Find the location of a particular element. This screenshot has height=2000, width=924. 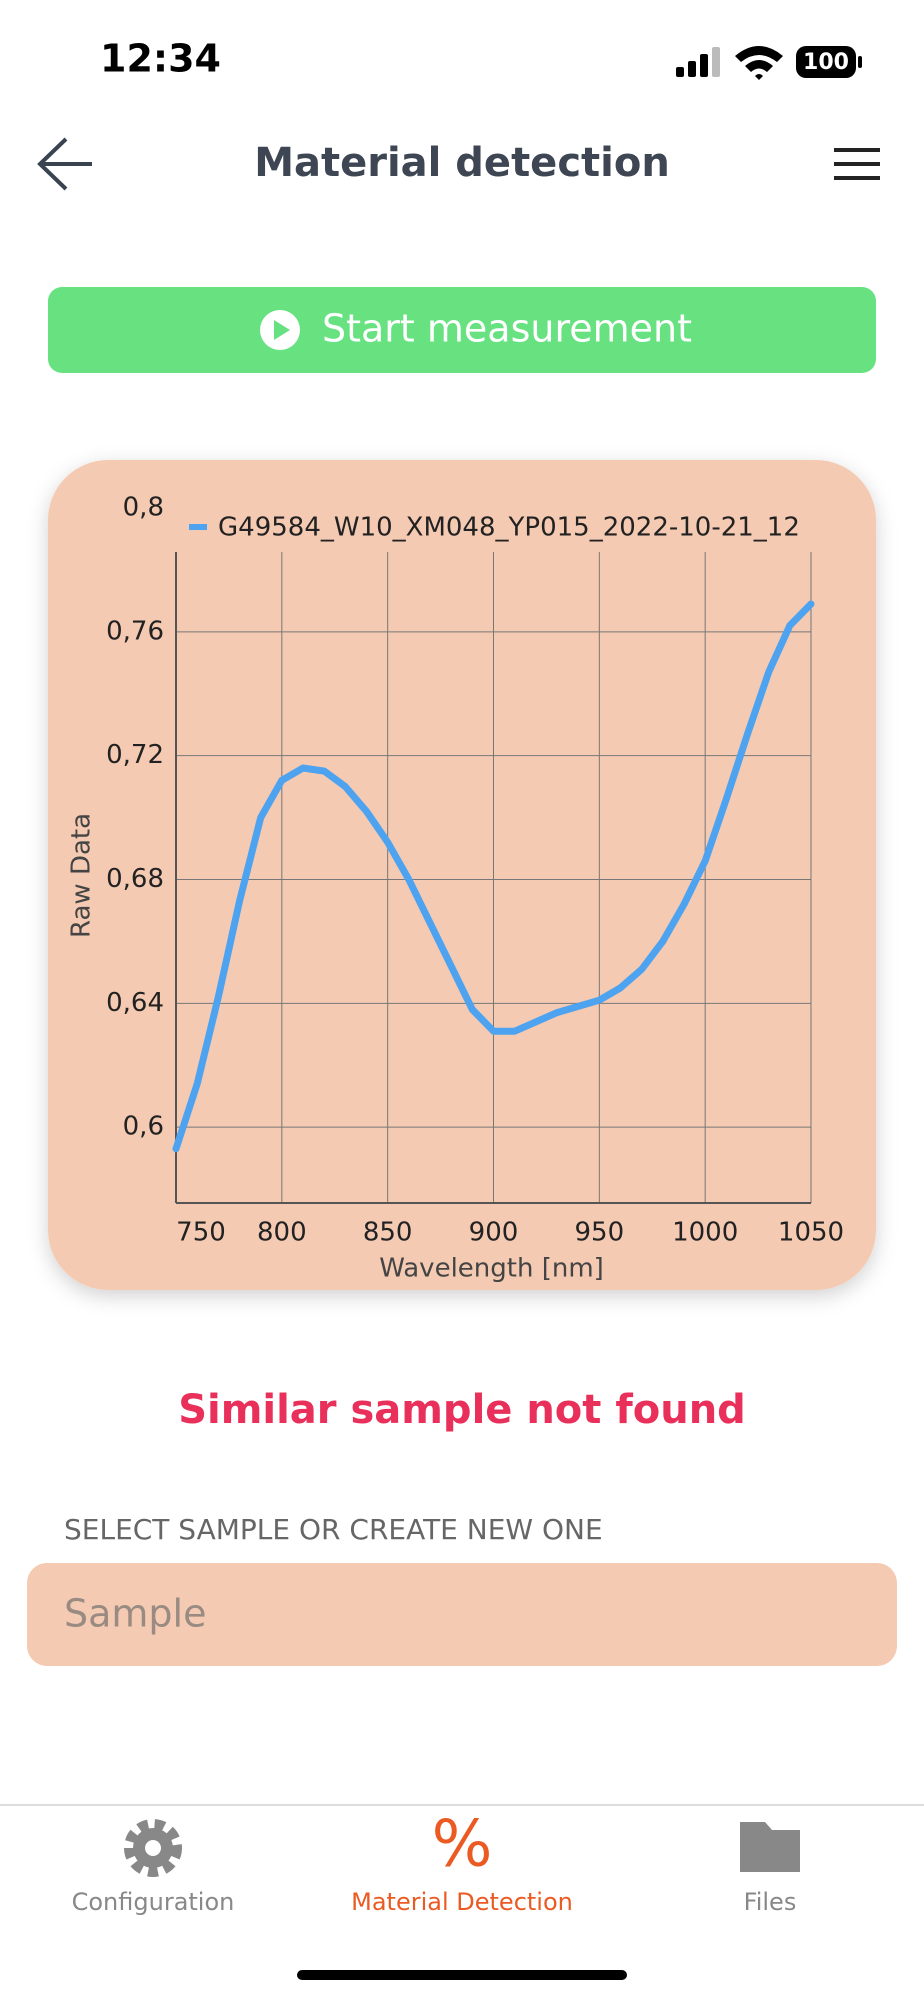

y-axis-label: Raw Data is located at coordinates (82, 875).